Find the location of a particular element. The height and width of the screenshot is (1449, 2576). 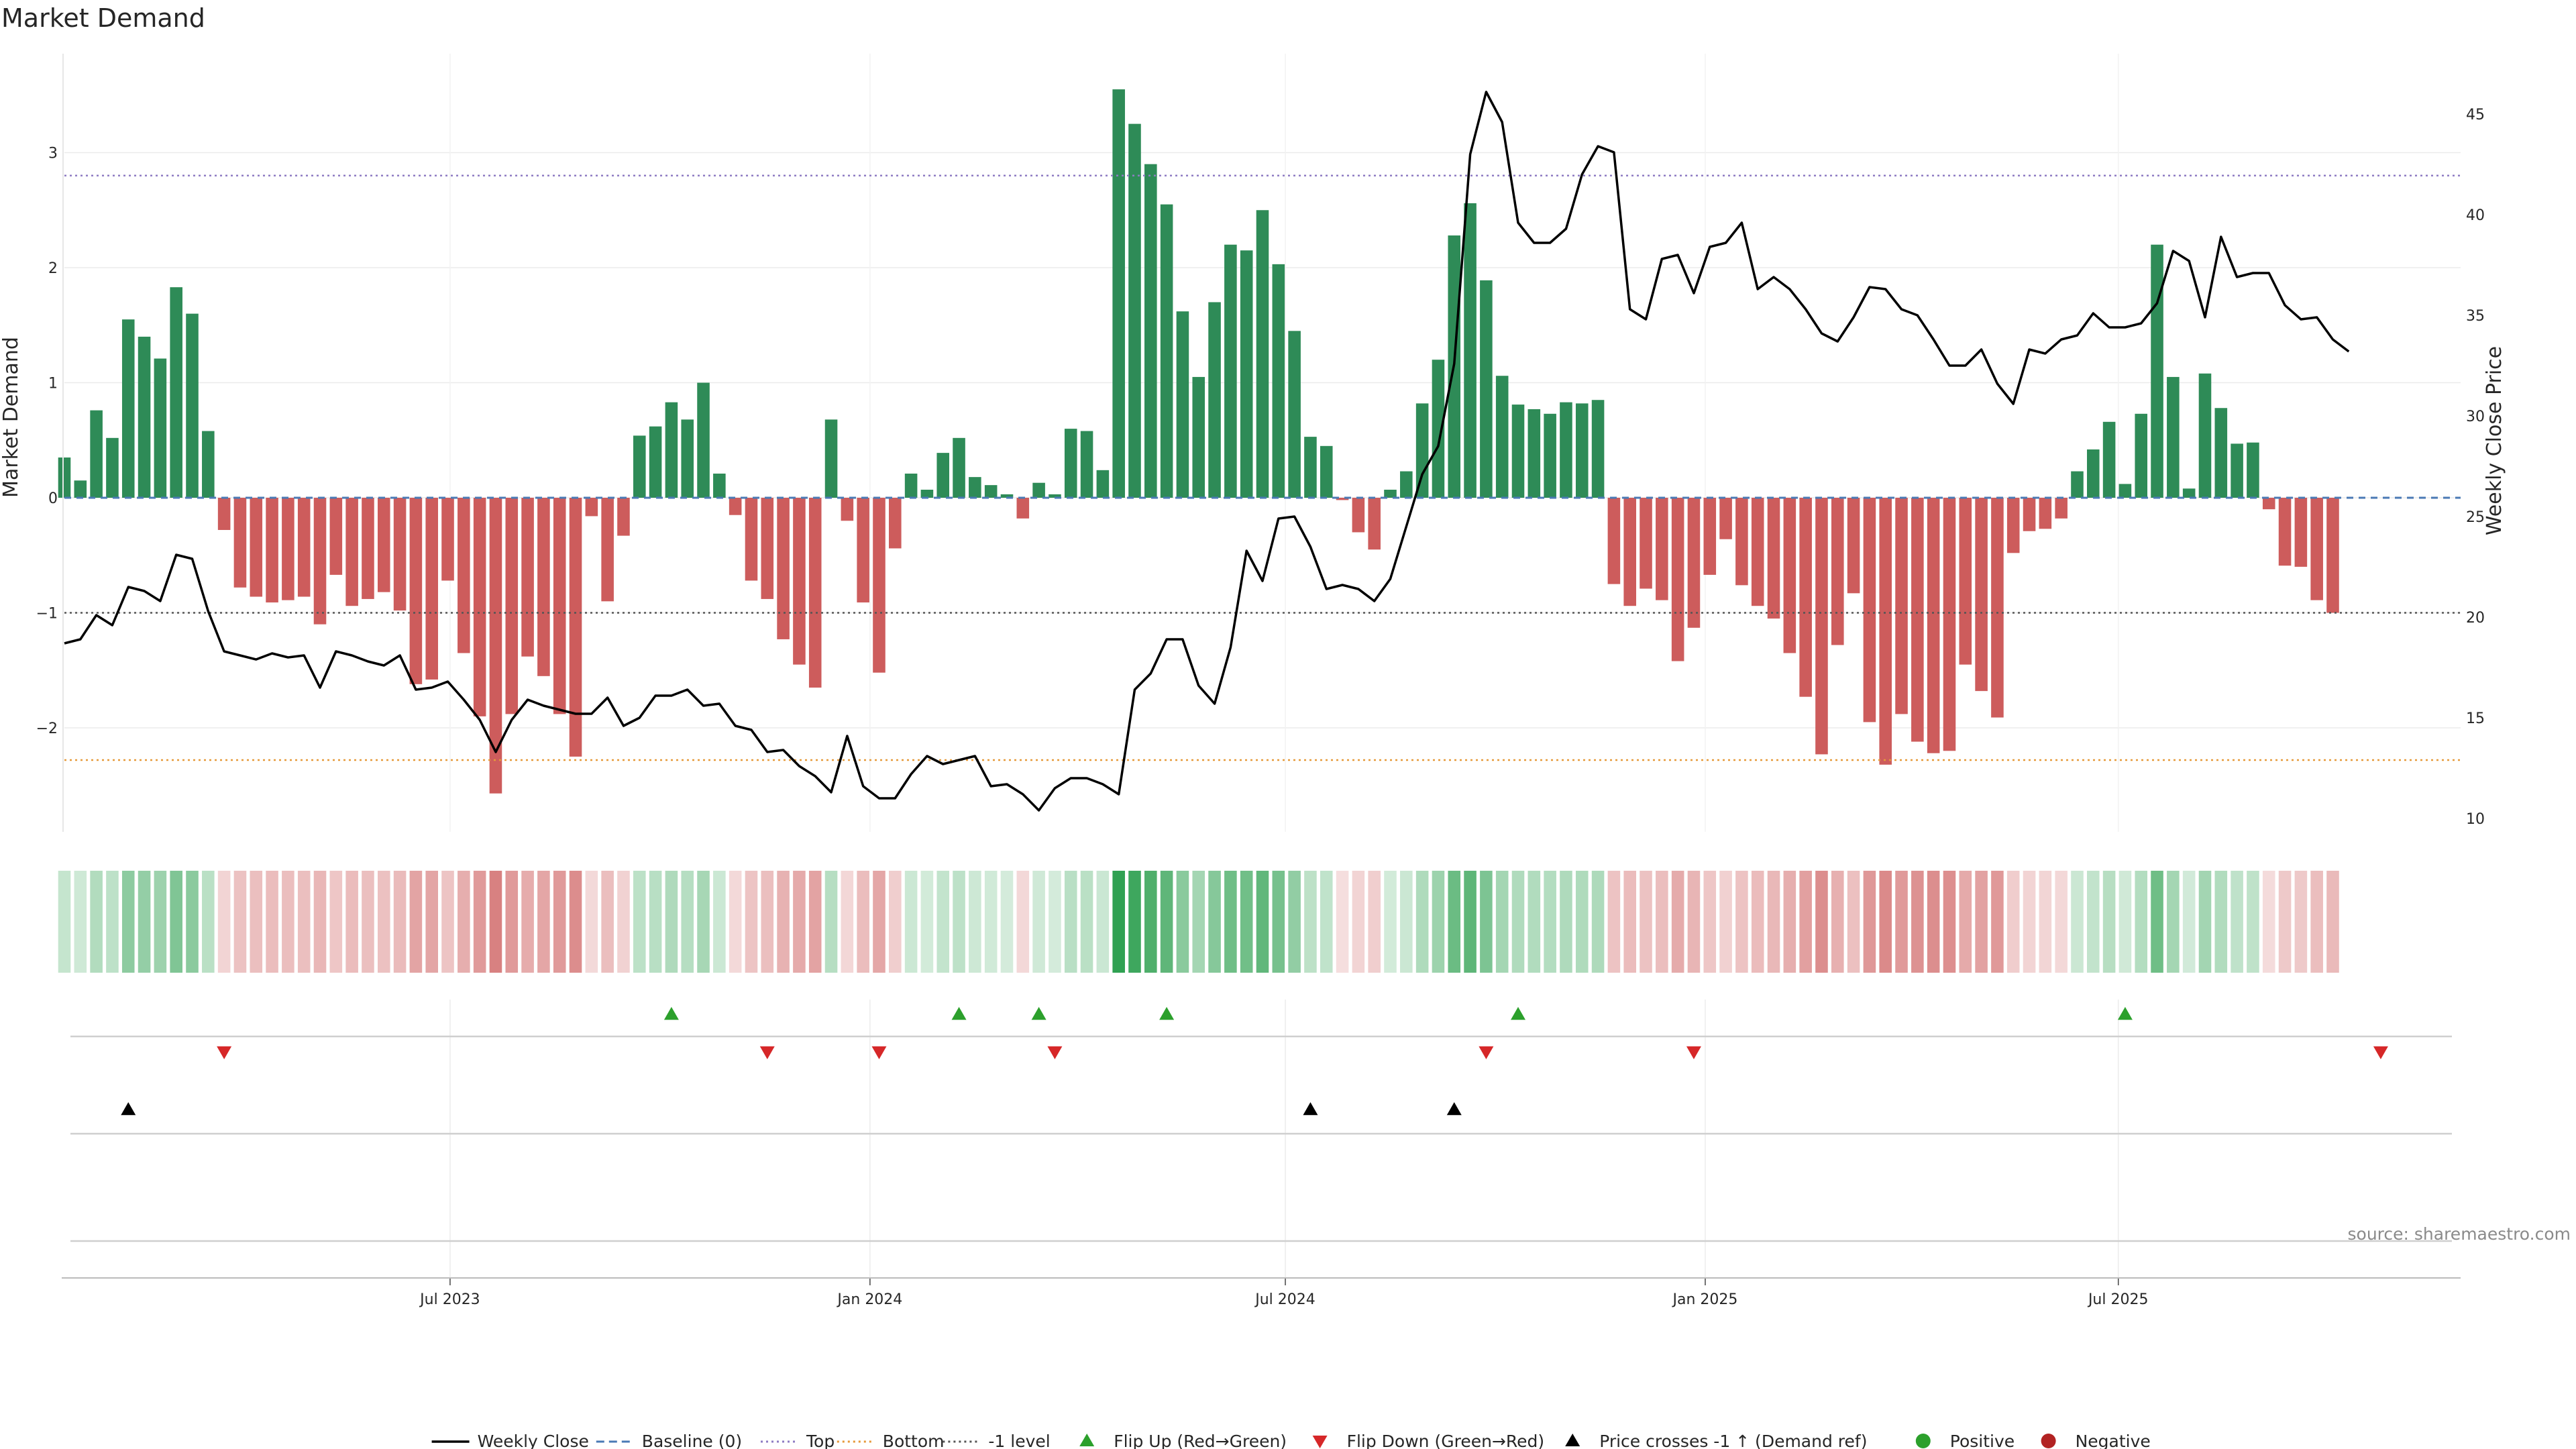

y2-axis-title: Weekly Close Price is located at coordinates (2494, 440).